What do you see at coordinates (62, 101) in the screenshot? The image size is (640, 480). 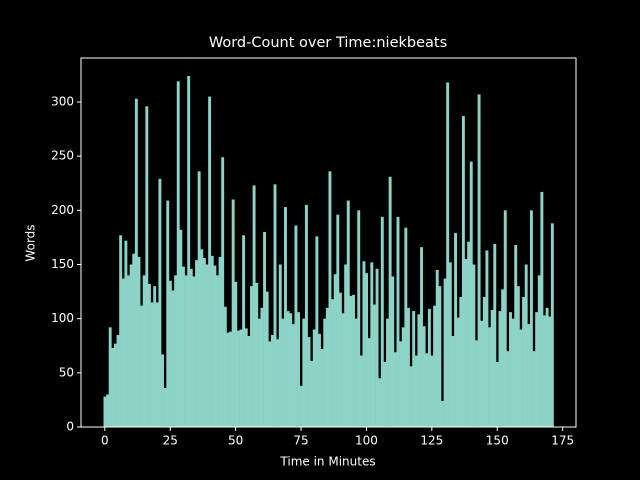 I see `y-tick-label: 300` at bounding box center [62, 101].